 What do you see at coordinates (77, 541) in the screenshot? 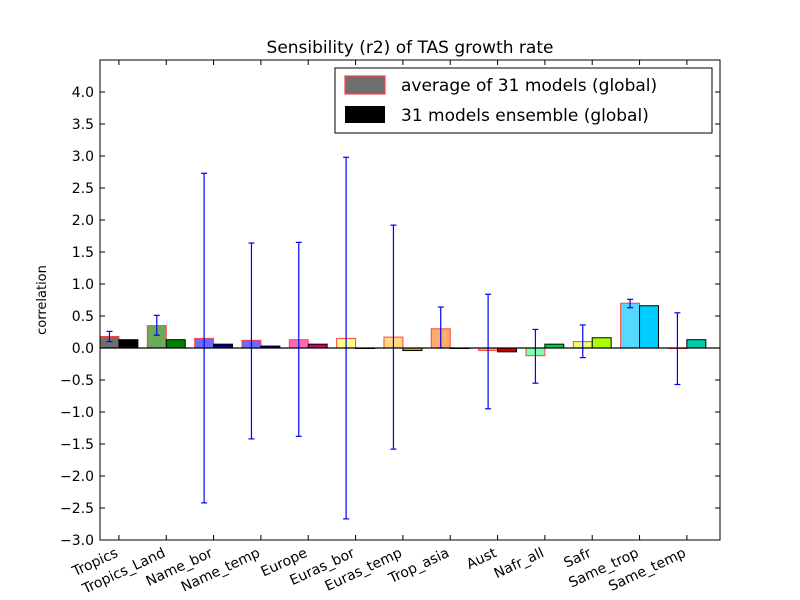
I see `y-tick-label: −3.0` at bounding box center [77, 541].